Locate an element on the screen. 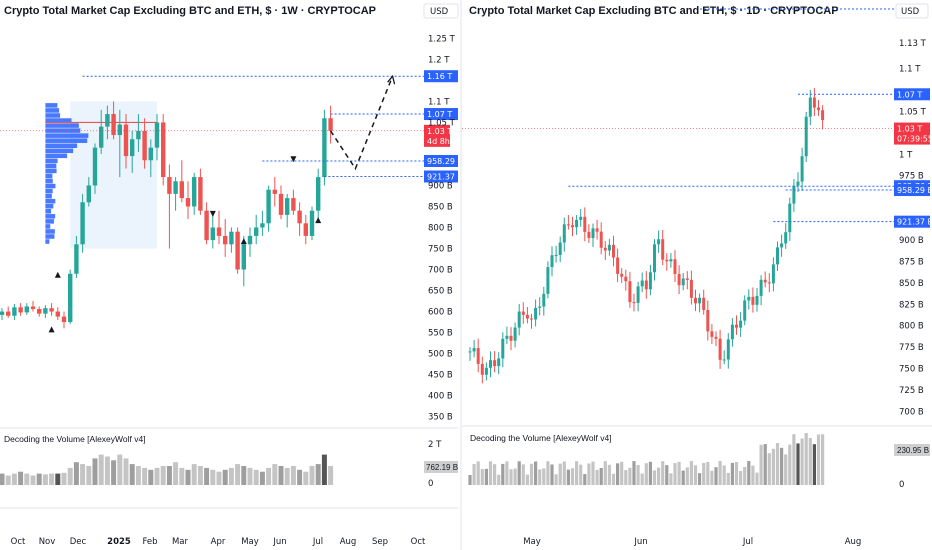 This screenshot has width=932, height=550. left-ind-tick-zero: 0 is located at coordinates (430, 484).